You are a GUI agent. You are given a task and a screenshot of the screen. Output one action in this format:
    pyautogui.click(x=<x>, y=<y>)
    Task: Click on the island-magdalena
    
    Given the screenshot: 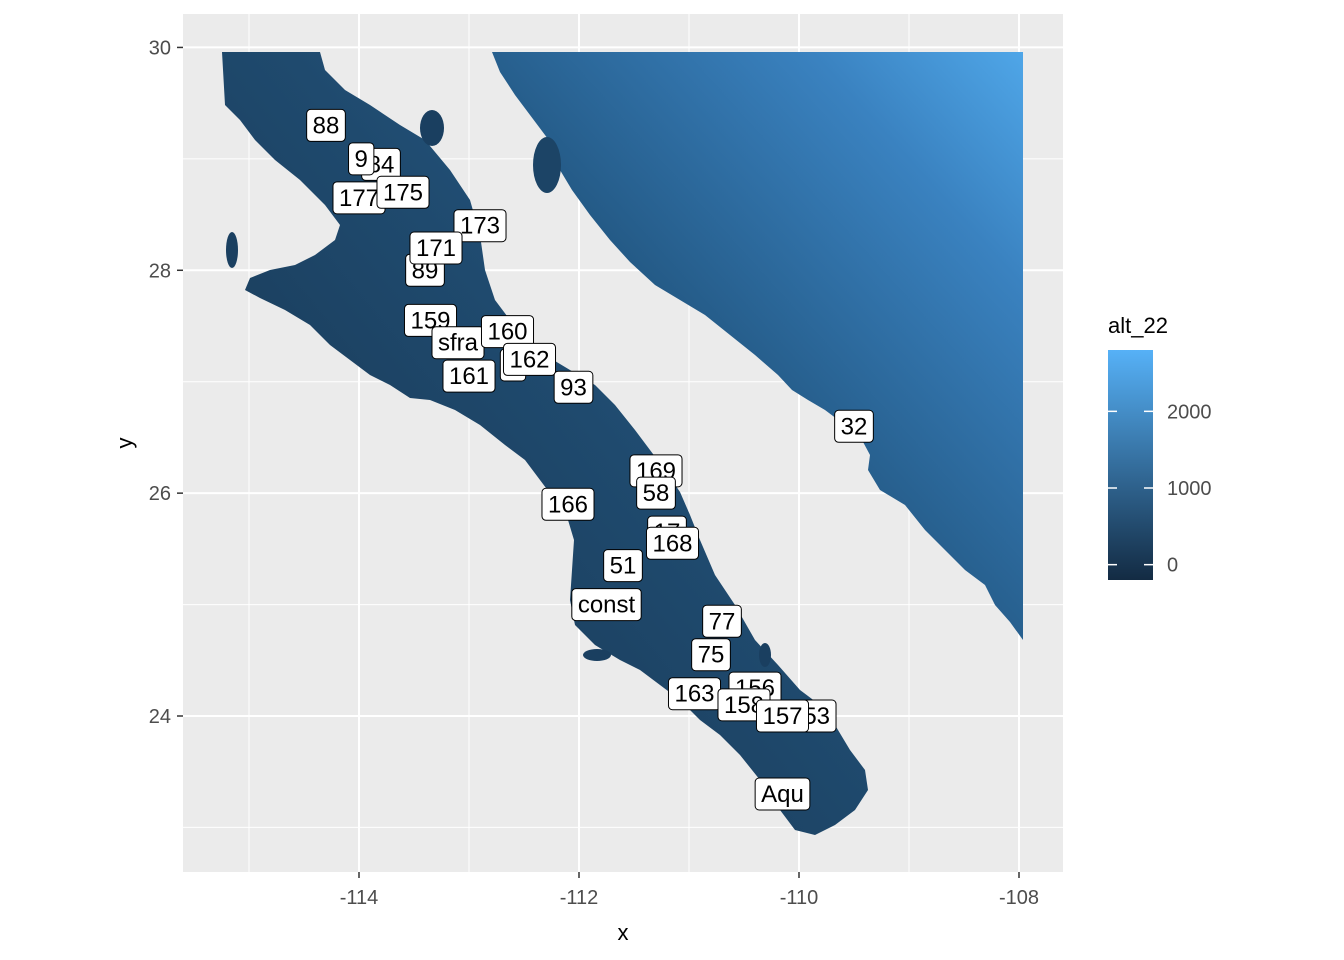 What is the action you would take?
    pyautogui.click(x=597, y=655)
    